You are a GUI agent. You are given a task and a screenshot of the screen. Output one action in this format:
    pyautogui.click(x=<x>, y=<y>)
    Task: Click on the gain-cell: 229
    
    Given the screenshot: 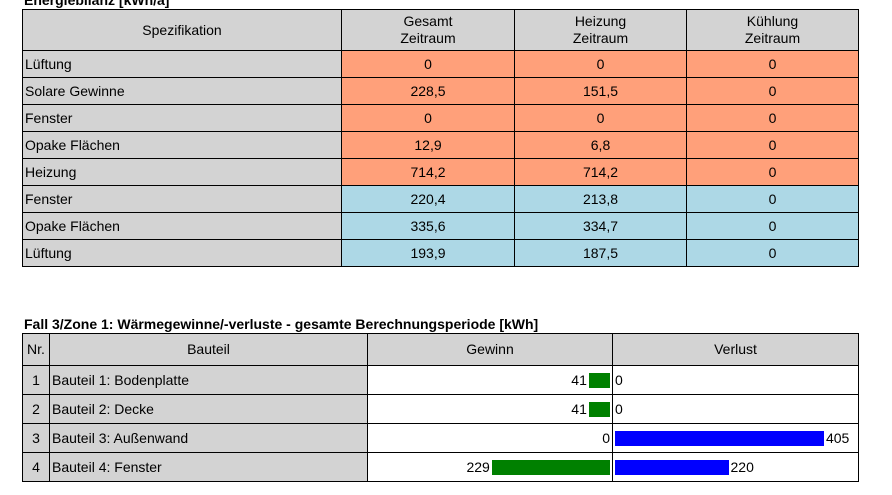 What is the action you would take?
    pyautogui.click(x=490, y=467)
    